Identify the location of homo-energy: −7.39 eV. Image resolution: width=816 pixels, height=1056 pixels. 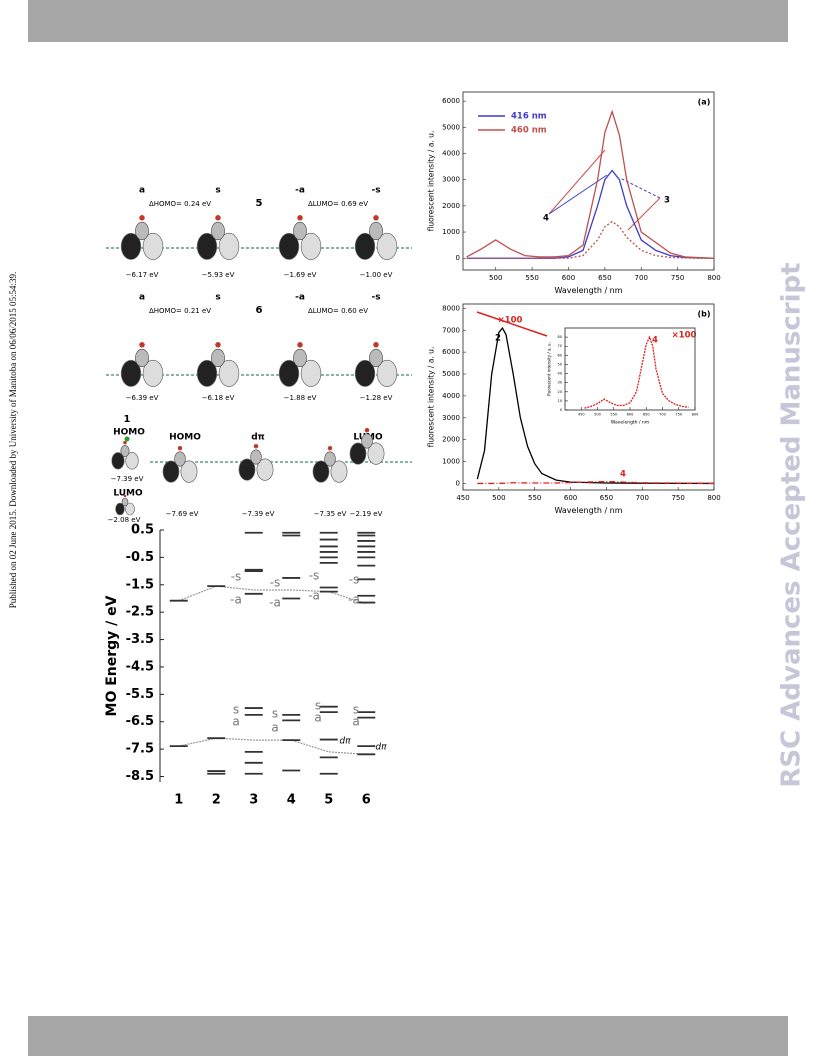
(127, 479).